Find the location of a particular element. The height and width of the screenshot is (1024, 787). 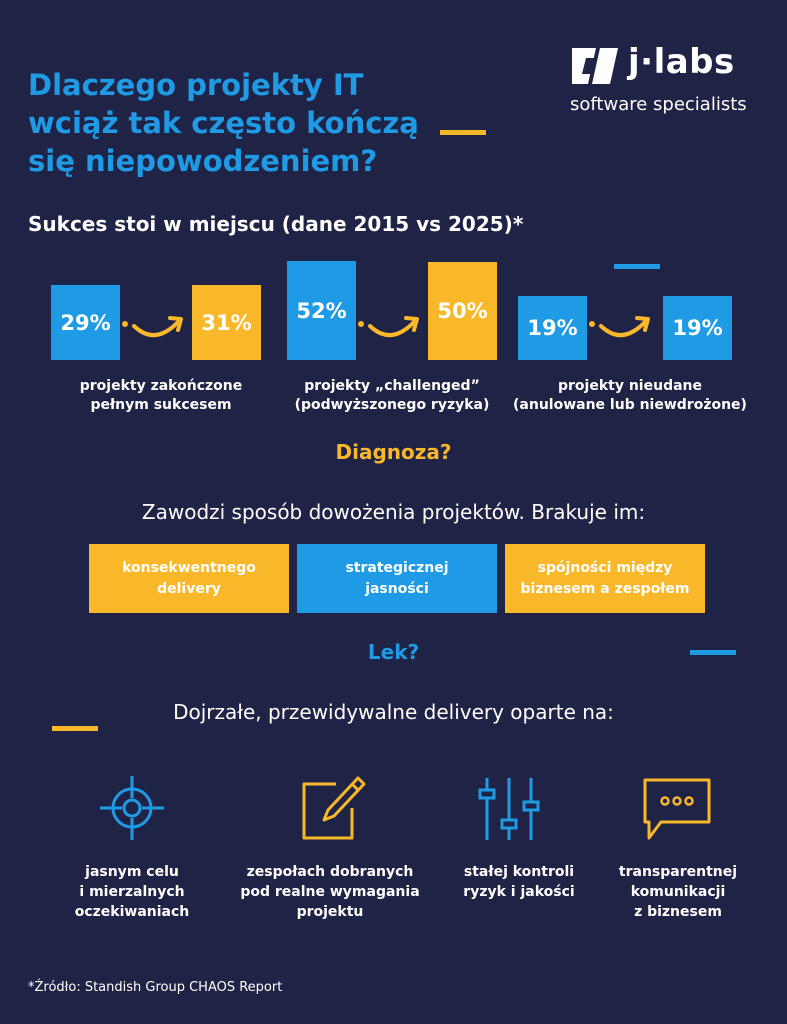

chat-bubble-icon is located at coordinates (677, 809).